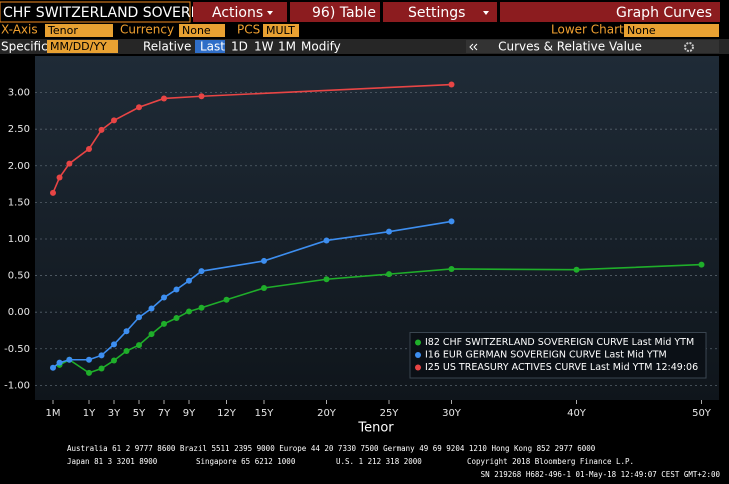 This screenshot has width=729, height=484. What do you see at coordinates (108, 13) in the screenshot?
I see `security-name: CHF SWITZERLAND SOVEREIG` at bounding box center [108, 13].